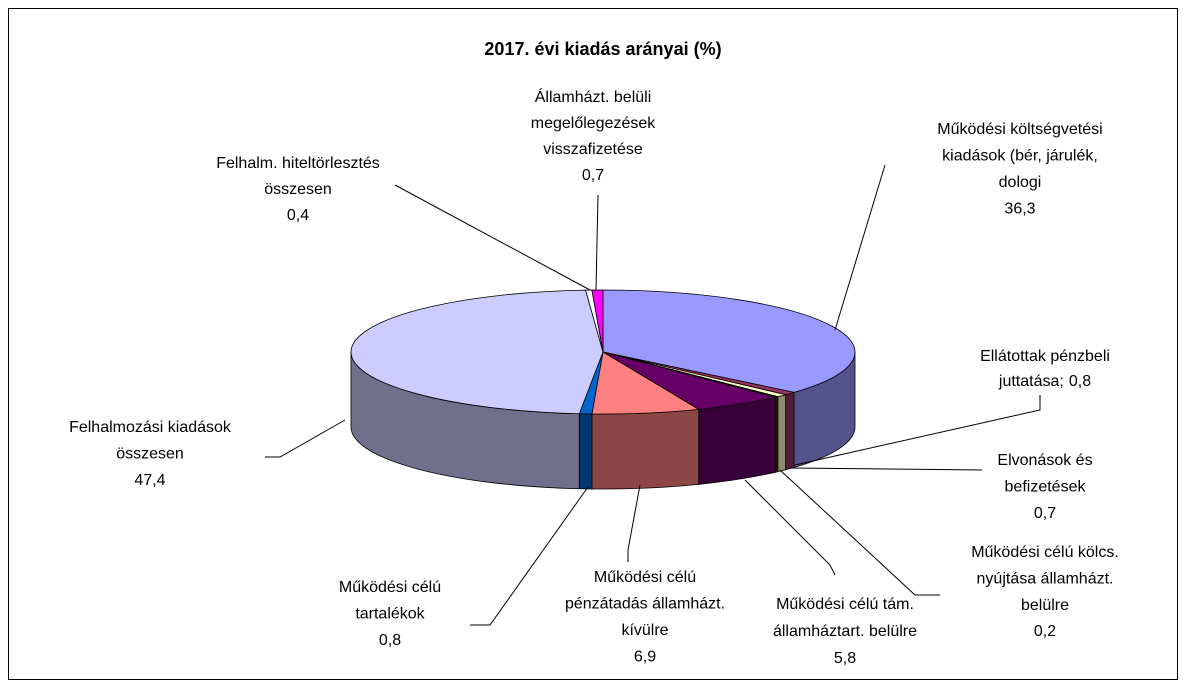 Image resolution: width=1186 pixels, height=692 pixels. Describe the element at coordinates (1044, 460) in the screenshot. I see `slice-label: Elvonások és` at that location.